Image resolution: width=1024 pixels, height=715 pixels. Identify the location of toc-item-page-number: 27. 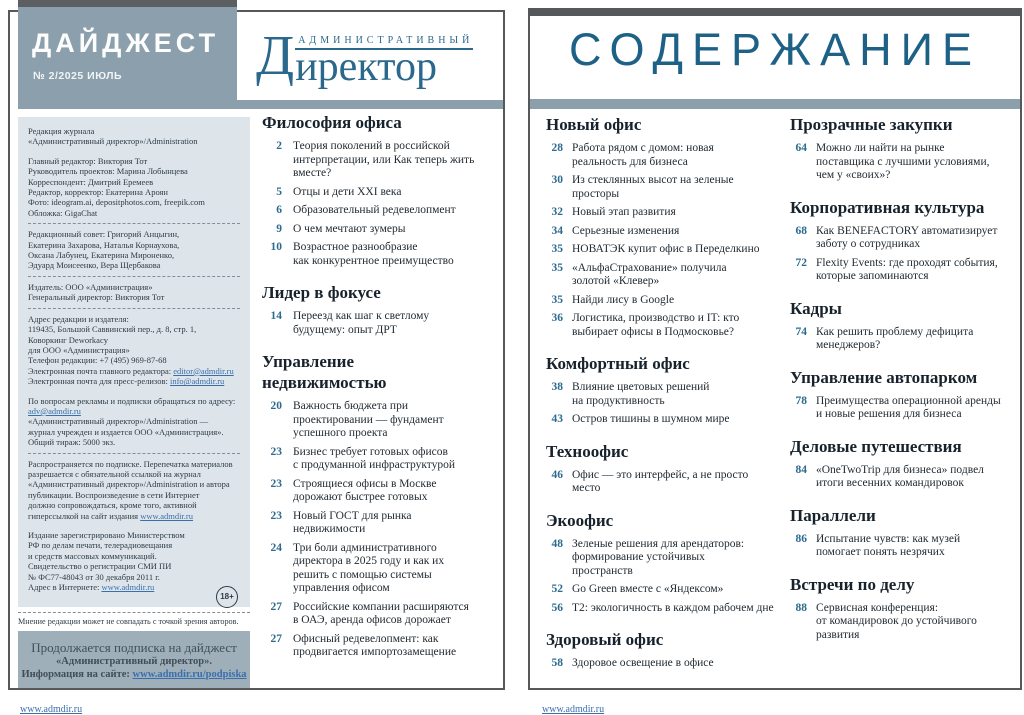
(276, 606).